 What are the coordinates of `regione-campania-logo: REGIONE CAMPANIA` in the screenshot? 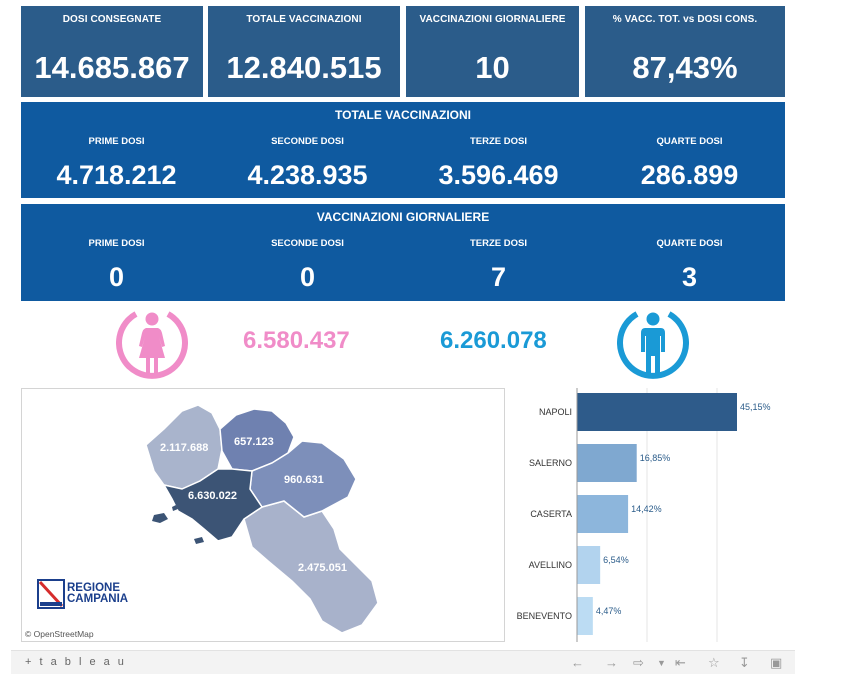 It's located at (82, 594).